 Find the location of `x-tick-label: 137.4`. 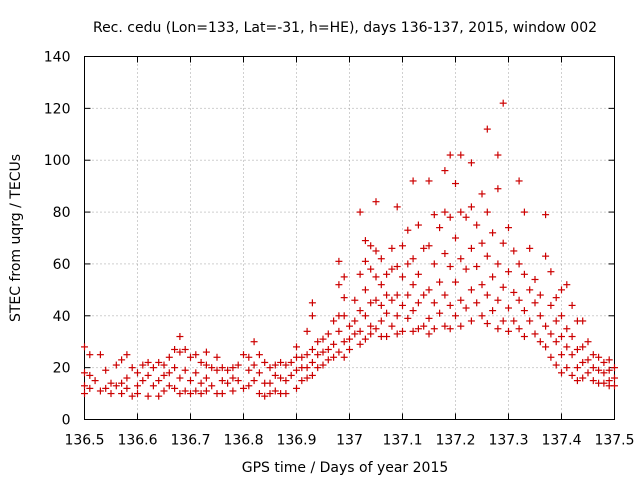

x-tick-label: 137.4 is located at coordinates (561, 441).